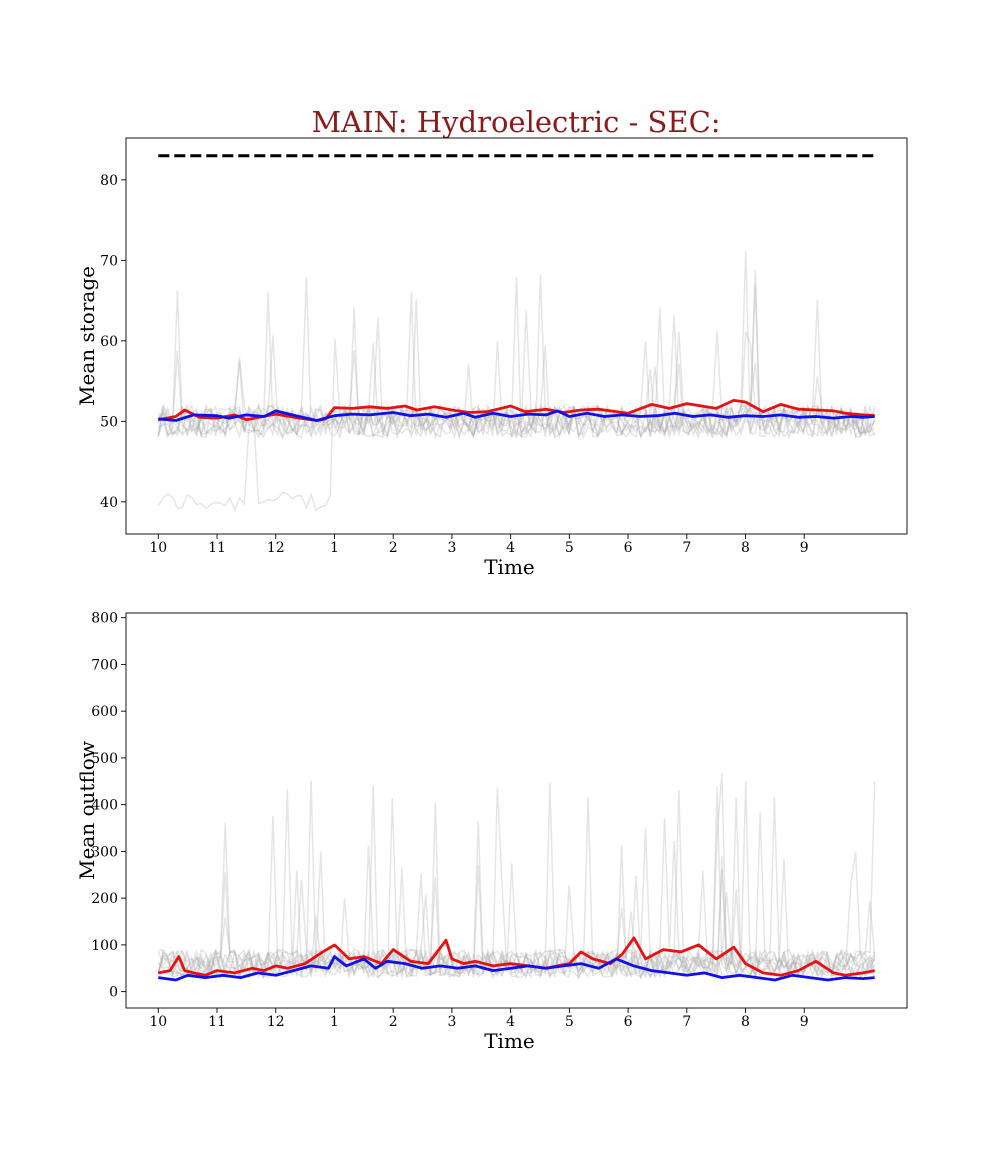  What do you see at coordinates (87, 810) in the screenshot?
I see `outflow-y-axis-label: Mean outflow` at bounding box center [87, 810].